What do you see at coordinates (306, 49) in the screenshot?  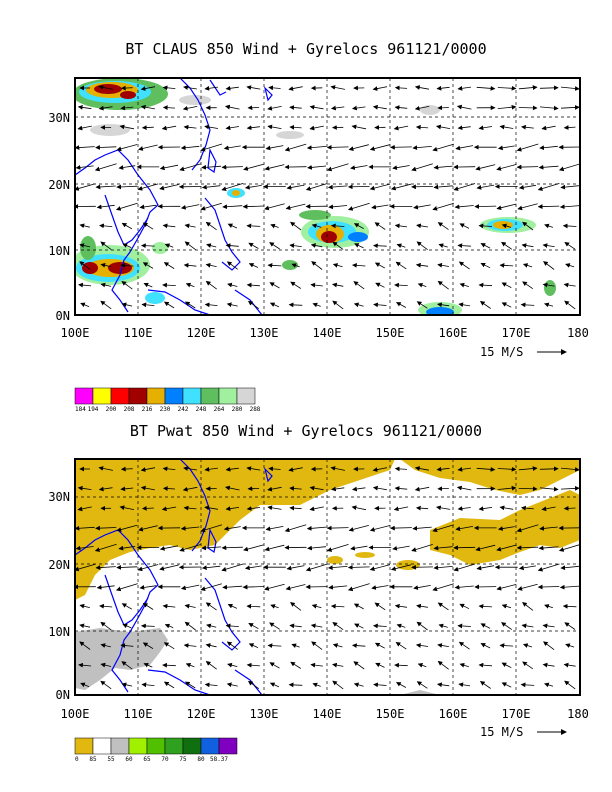 I see `panel1-title: BT CLAUS 850 Wind + Gyrelocs 961121/0000` at bounding box center [306, 49].